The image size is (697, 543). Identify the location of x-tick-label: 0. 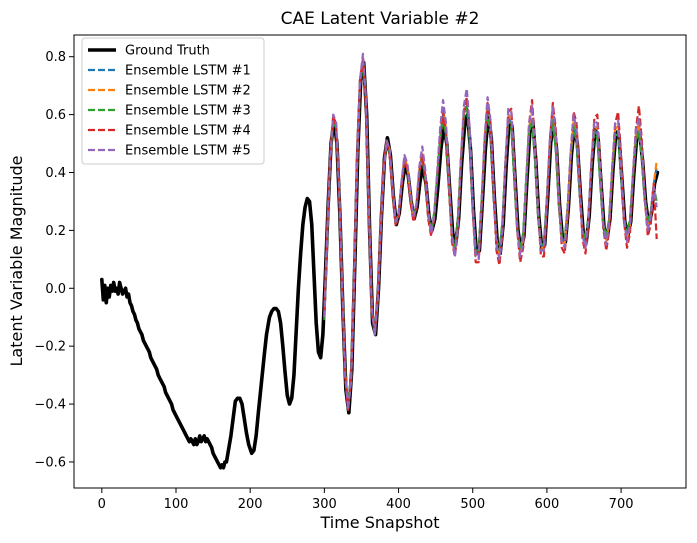
(102, 504).